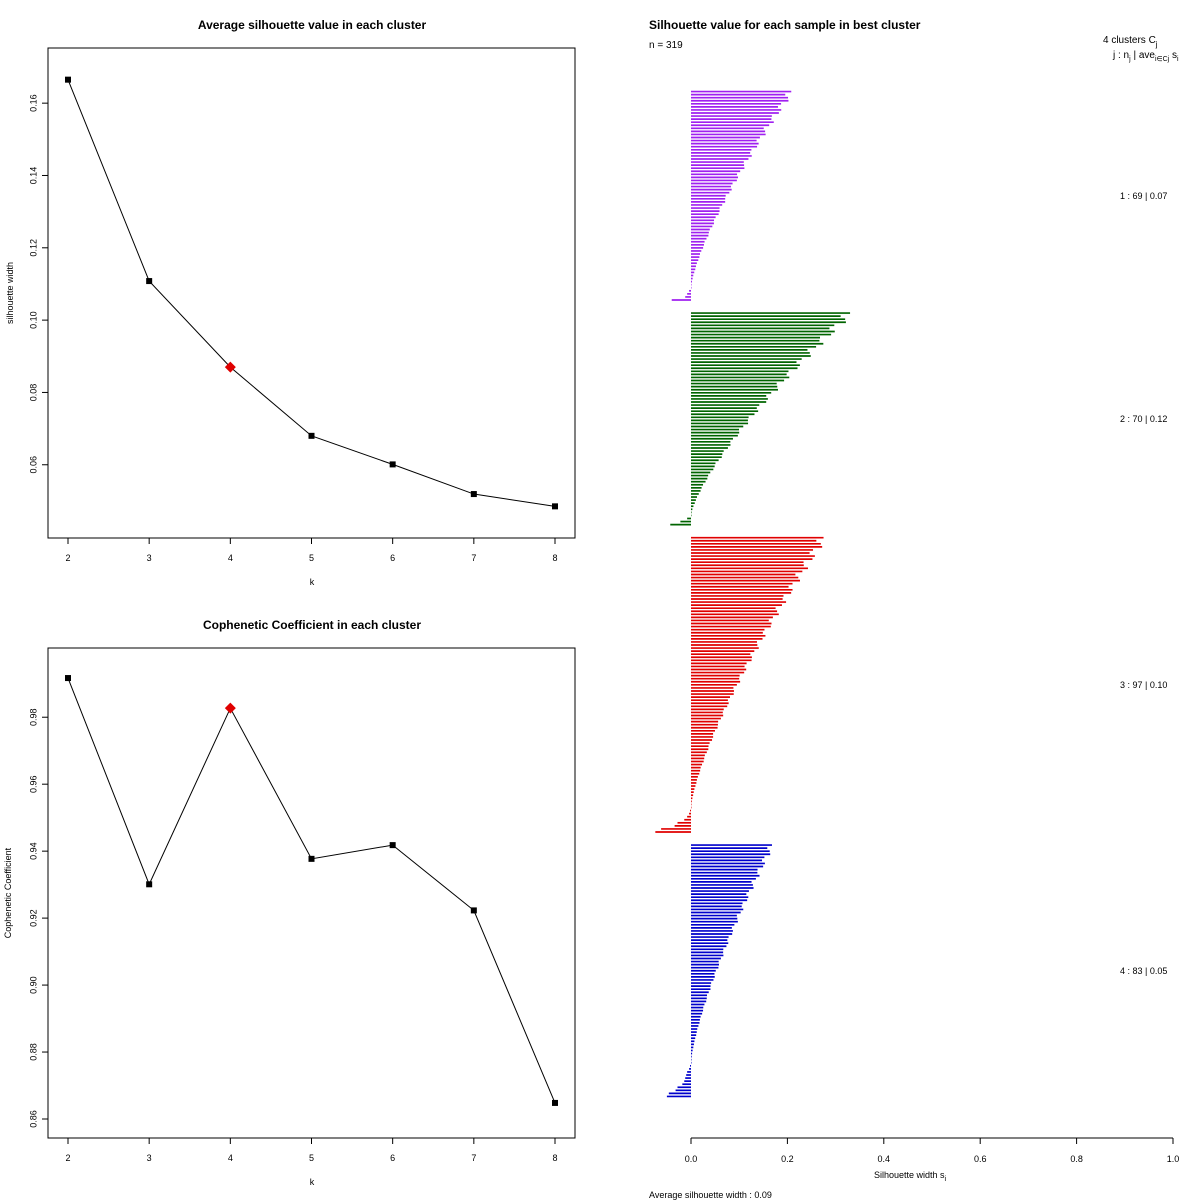 The width and height of the screenshot is (1200, 1200). I want to click on x-axis: 0.0 0.2 0.4 0.6 0.8 1.0, so click(932, 1151).